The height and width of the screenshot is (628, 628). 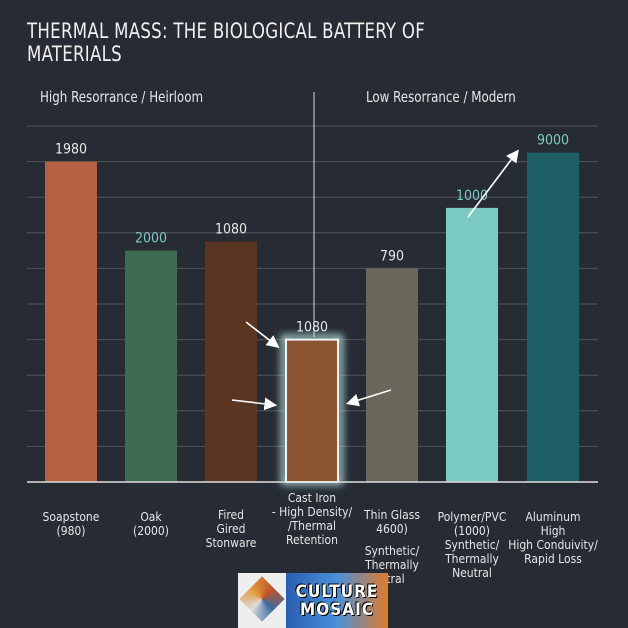 I want to click on mosaic-image, so click(x=262, y=600).